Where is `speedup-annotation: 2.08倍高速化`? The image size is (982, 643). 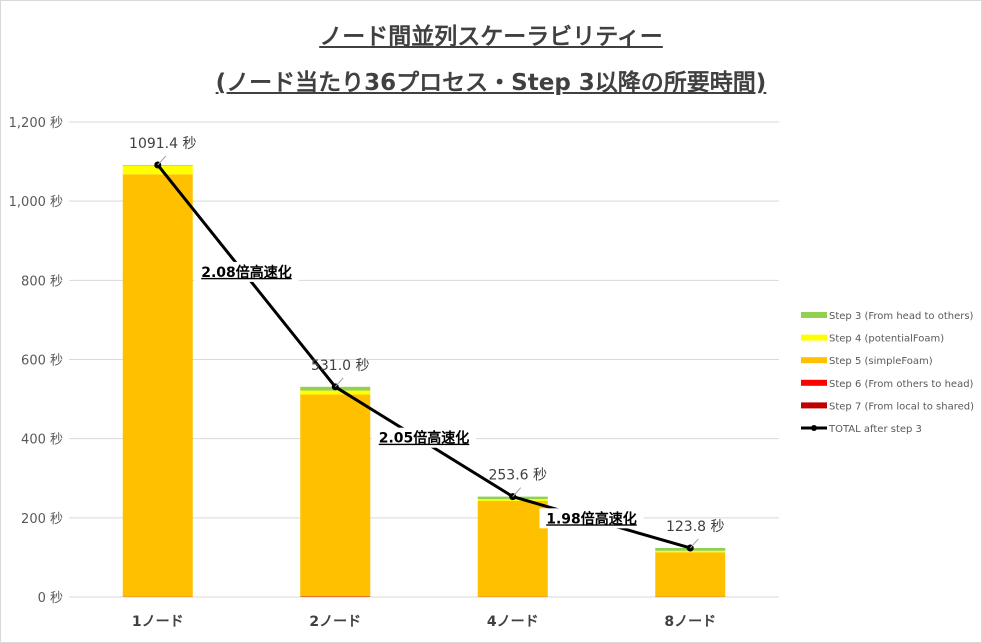
speedup-annotation: 2.08倍高速化 is located at coordinates (246, 272).